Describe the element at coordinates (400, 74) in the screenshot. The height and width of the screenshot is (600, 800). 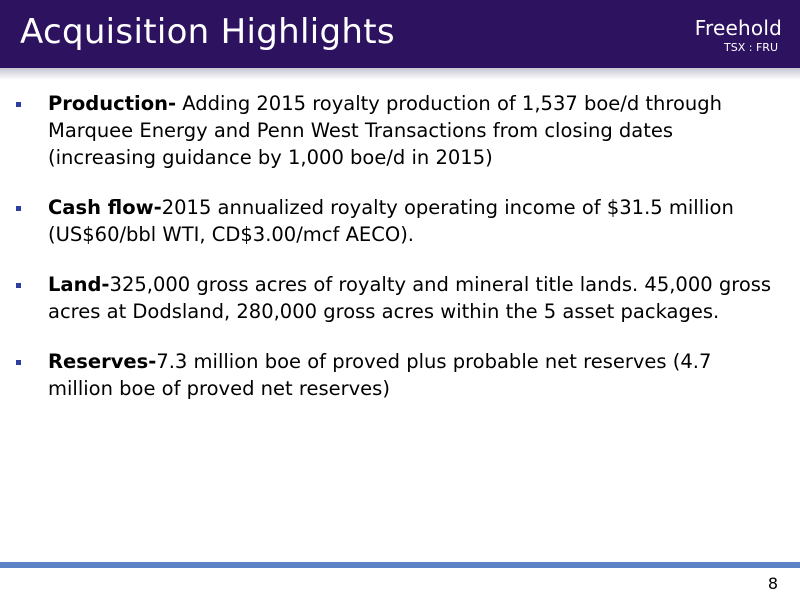
I see `header-shadow-divider` at that location.